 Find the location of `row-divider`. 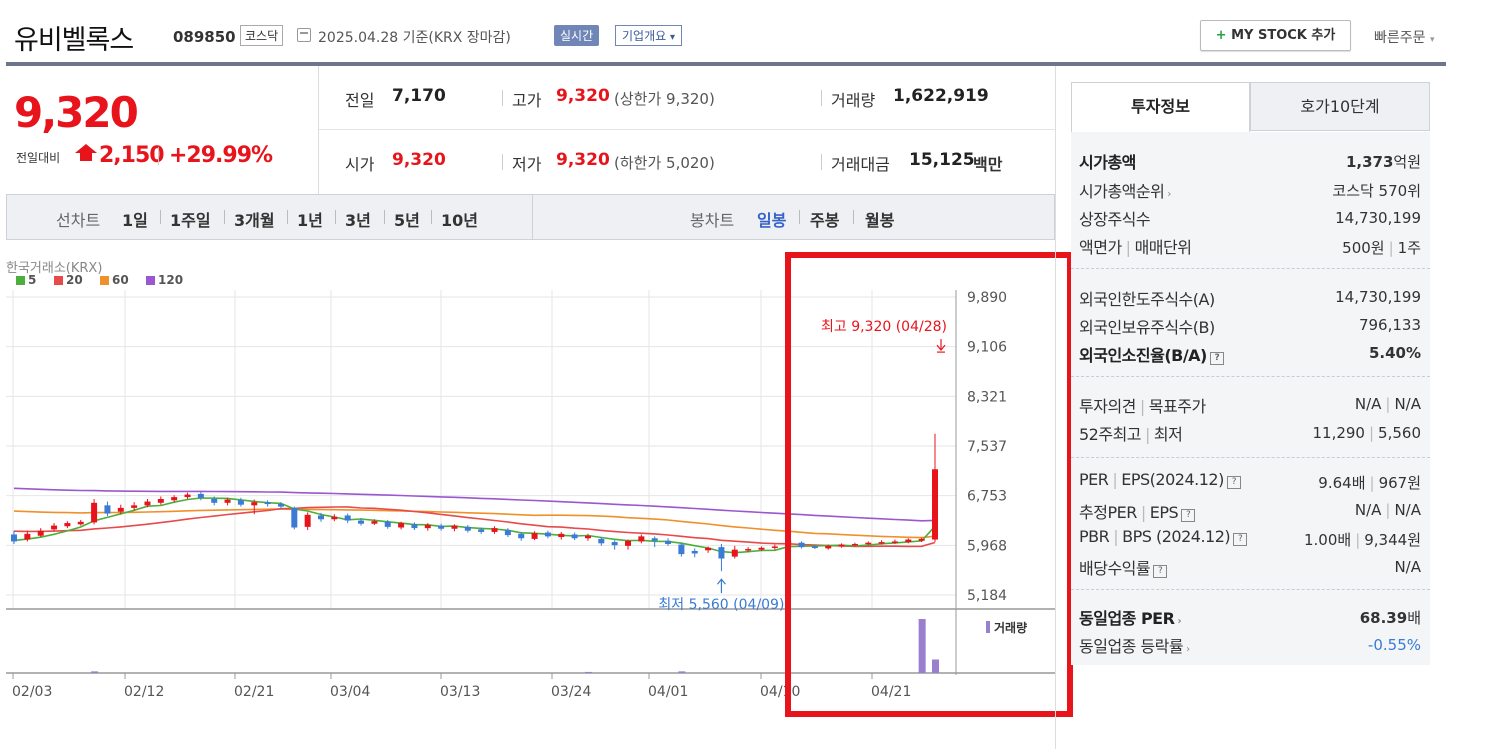

row-divider is located at coordinates (687, 129).